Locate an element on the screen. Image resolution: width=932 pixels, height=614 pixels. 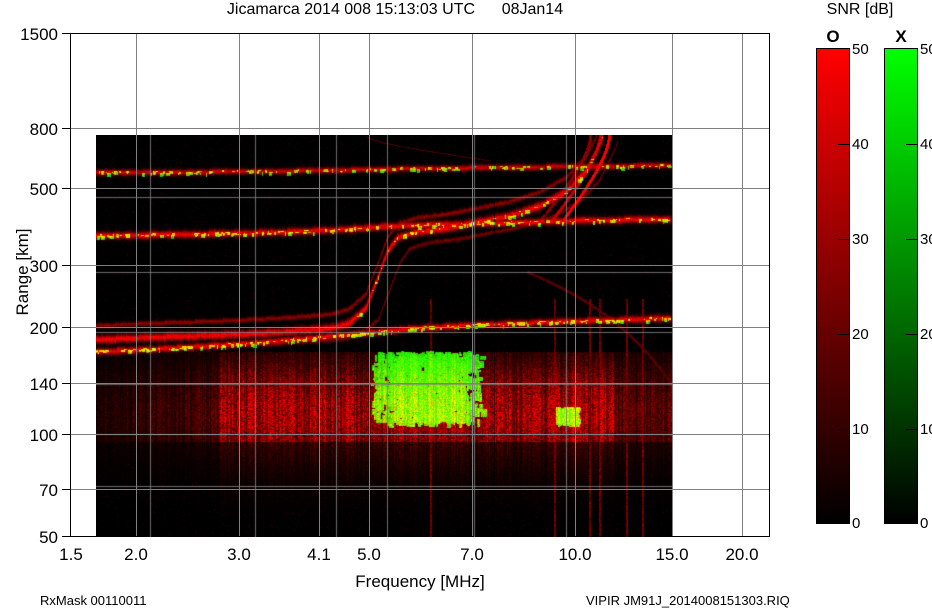
gridline-20.0 is located at coordinates (742, 285).